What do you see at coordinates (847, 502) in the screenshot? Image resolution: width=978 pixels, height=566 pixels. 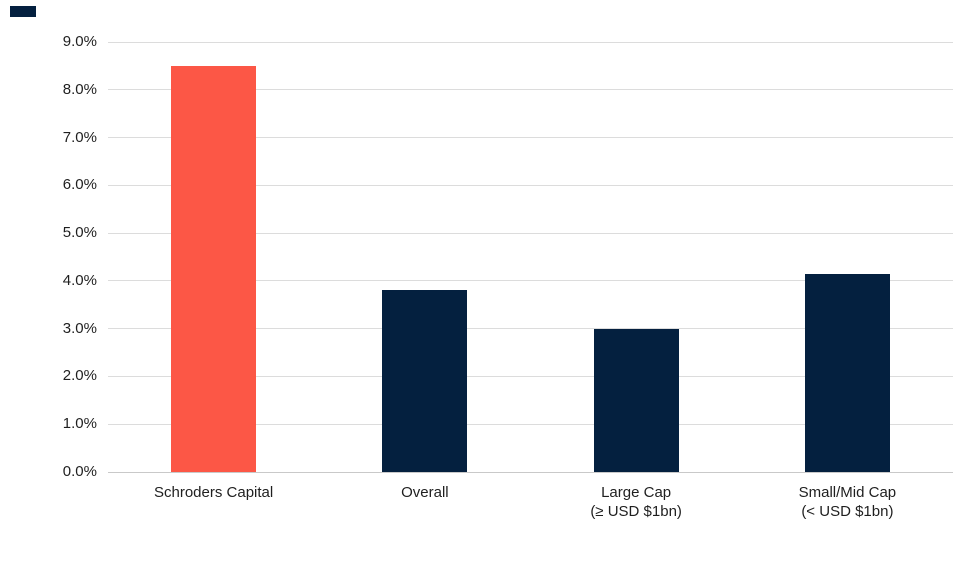 I see `x-axis-category-label: Small/Mid Cap (< USD $1bn)` at bounding box center [847, 502].